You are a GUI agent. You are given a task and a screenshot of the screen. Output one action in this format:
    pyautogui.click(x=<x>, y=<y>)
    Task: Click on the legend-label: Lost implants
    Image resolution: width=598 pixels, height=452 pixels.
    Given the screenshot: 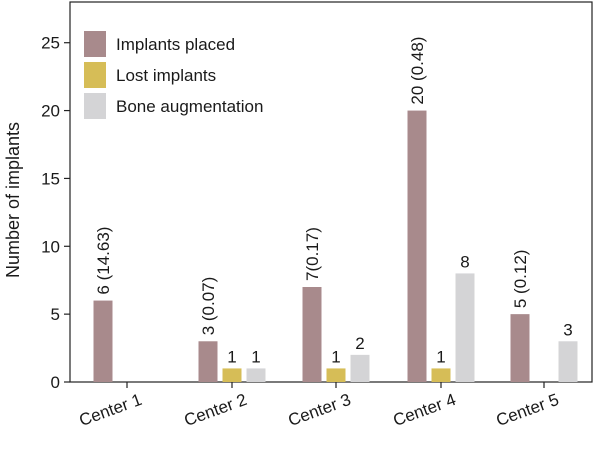 What is the action you would take?
    pyautogui.click(x=166, y=75)
    